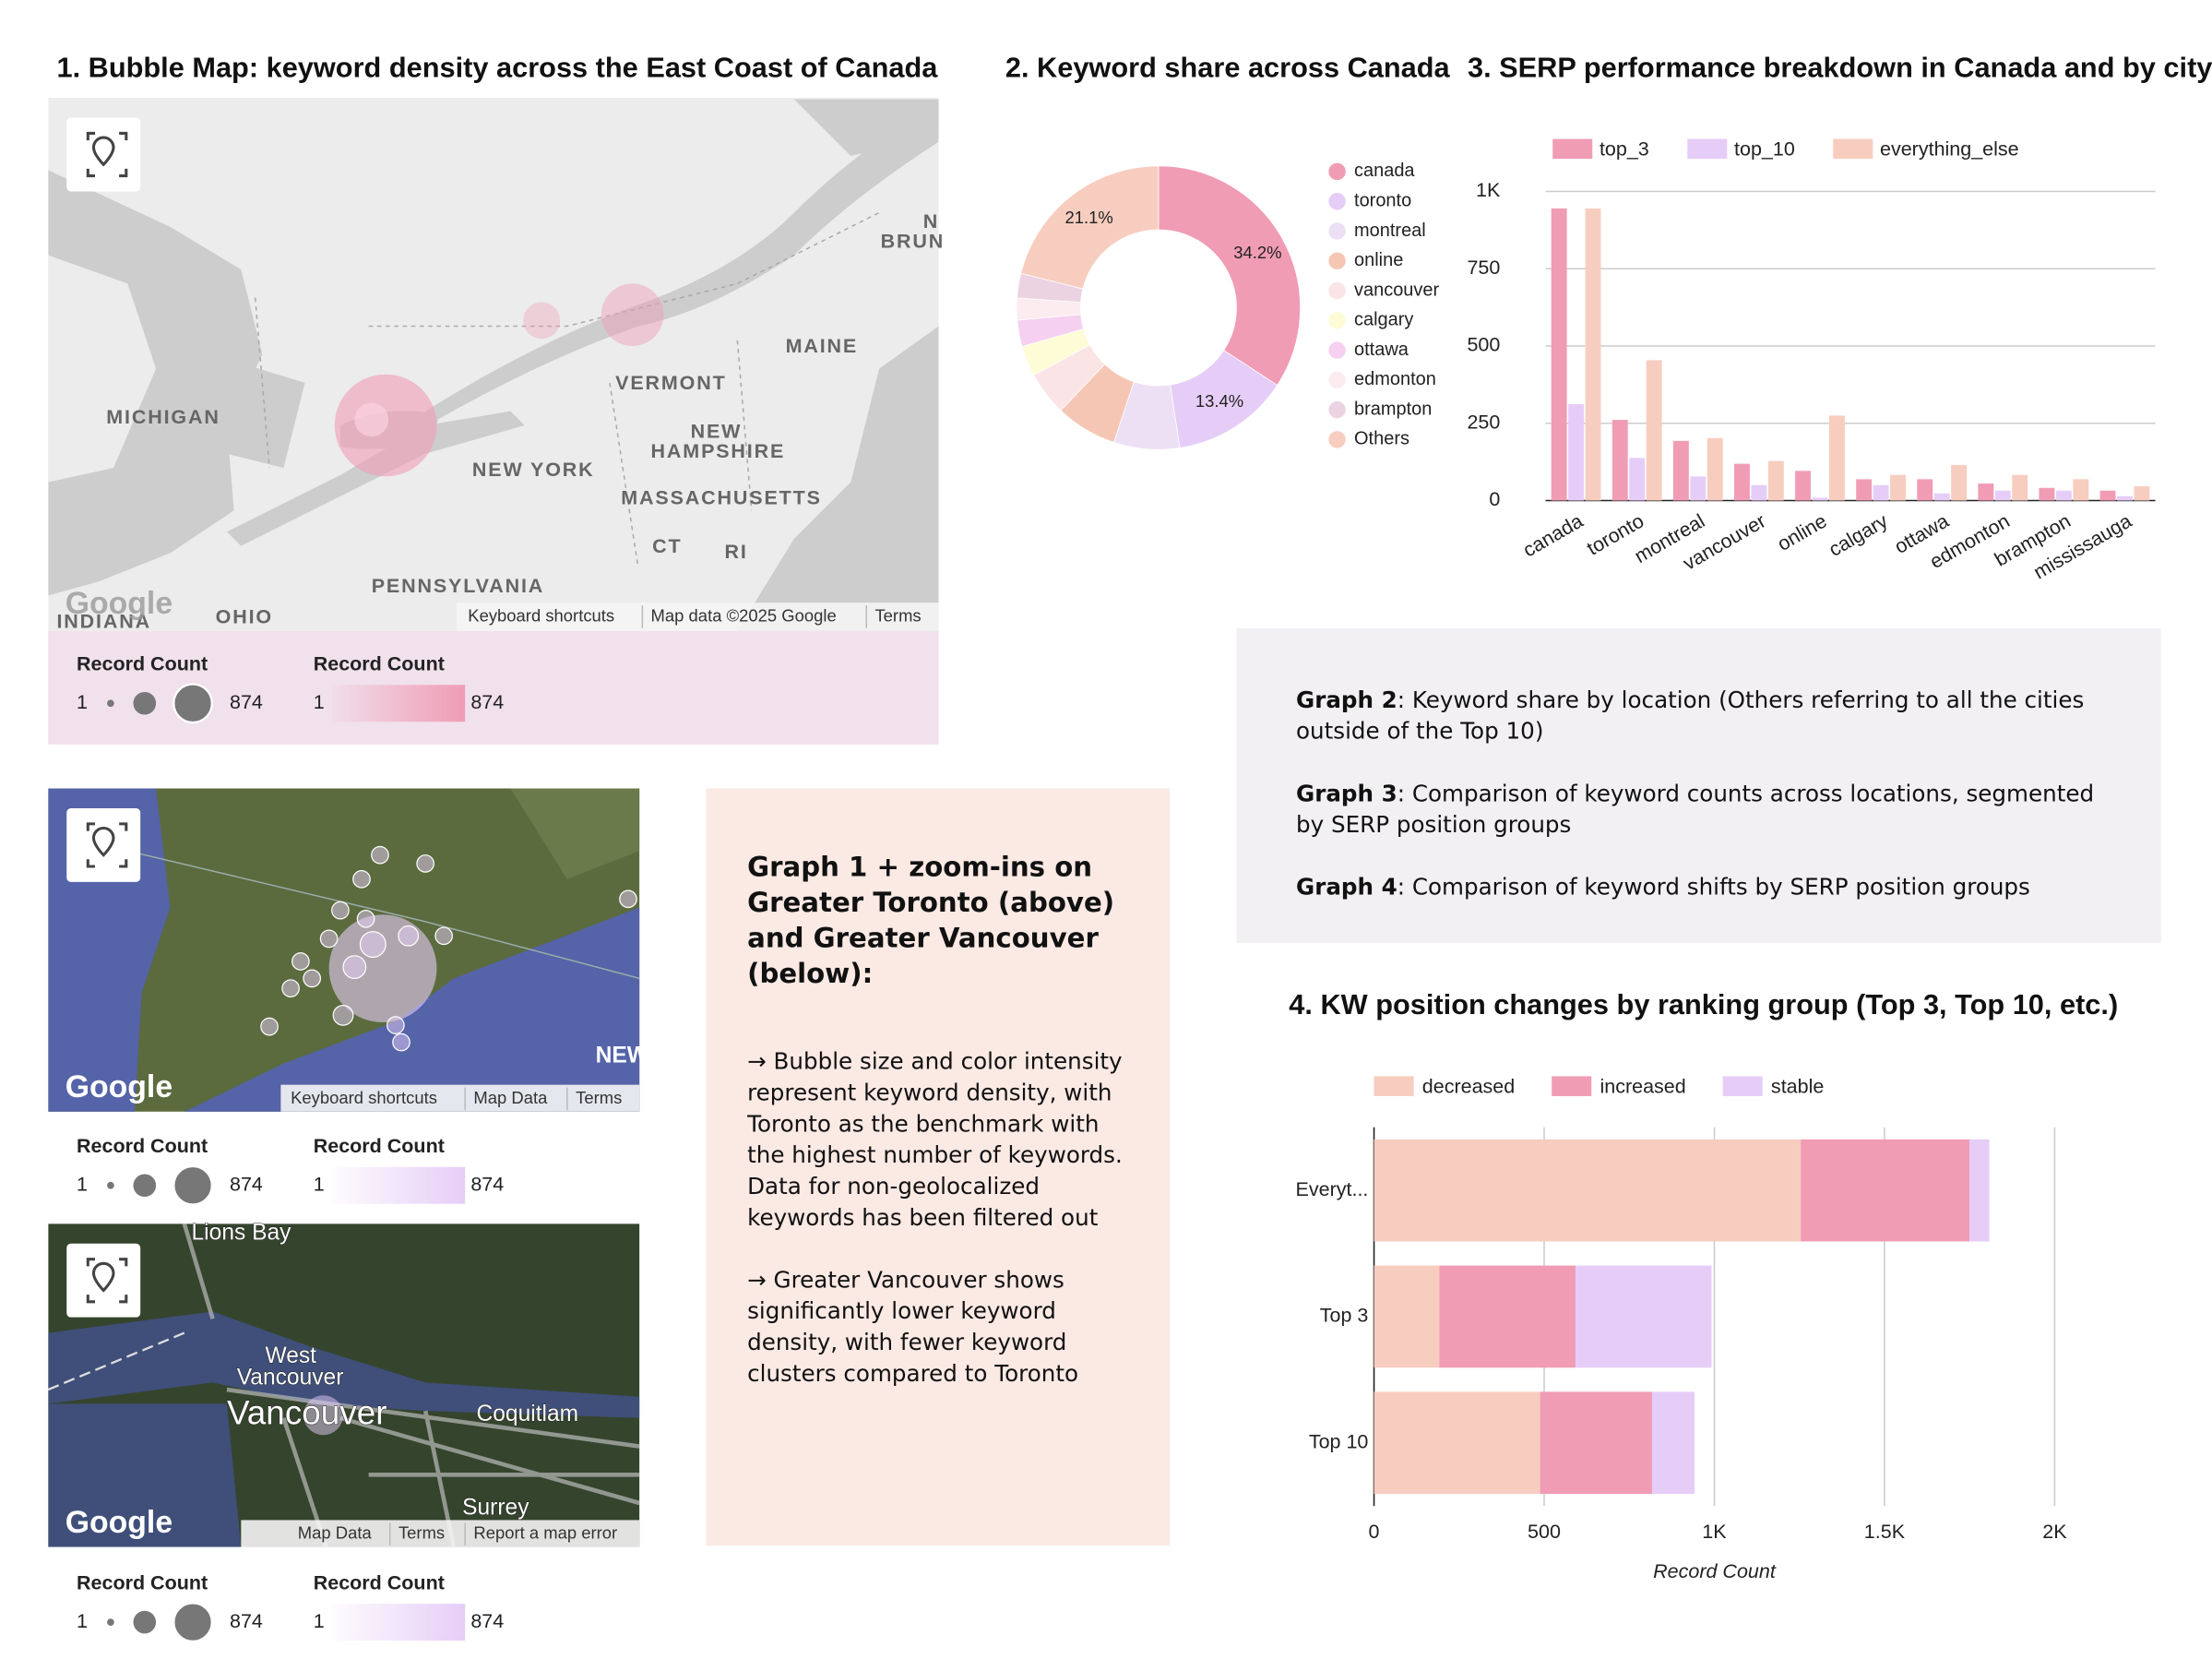 The width and height of the screenshot is (2212, 1659). Describe the element at coordinates (718, 451) in the screenshot. I see `map-label: HAMPSHIRE` at that location.